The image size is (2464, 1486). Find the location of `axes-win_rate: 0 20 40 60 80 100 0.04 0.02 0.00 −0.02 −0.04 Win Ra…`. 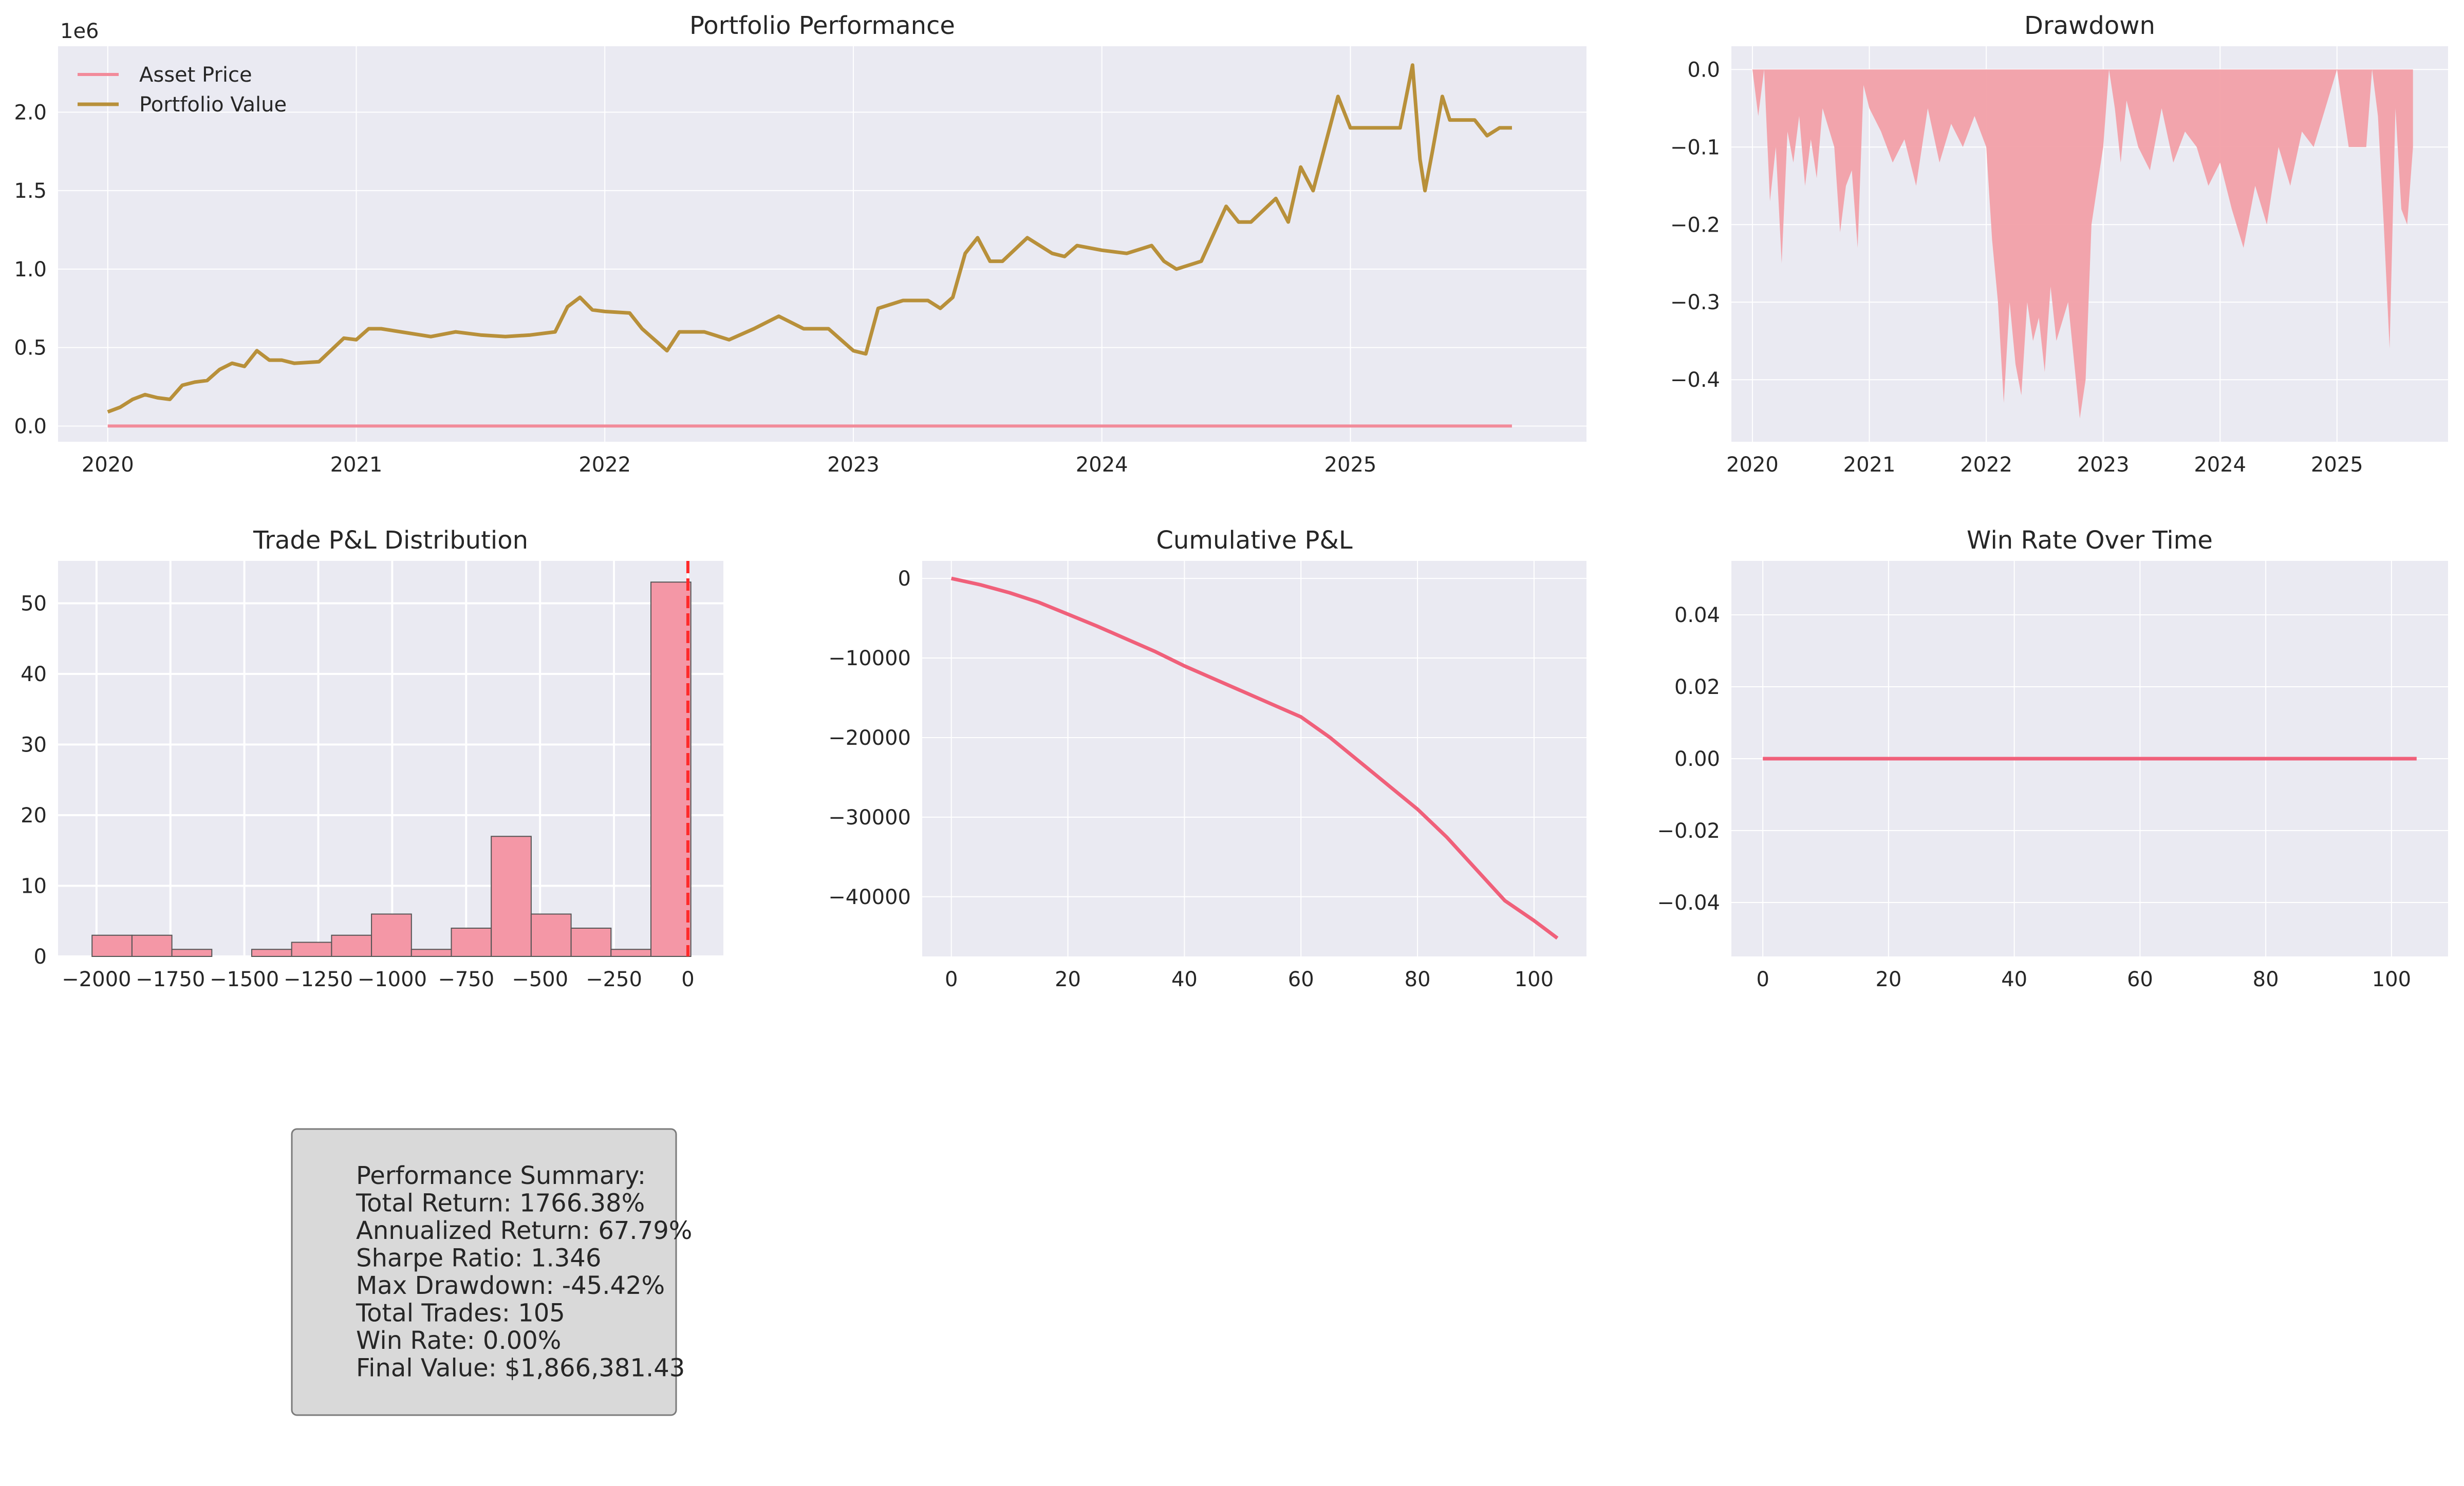

axes-win_rate: 0 20 40 60 80 100 0.04 0.02 0.00 −0.02 −0.04 Win Ra… is located at coordinates (2052, 758).